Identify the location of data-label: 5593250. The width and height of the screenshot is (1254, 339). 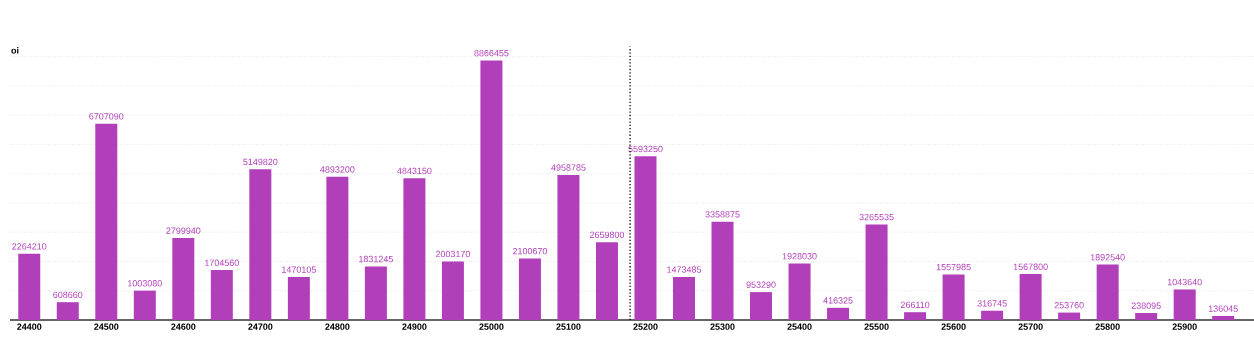
(645, 149).